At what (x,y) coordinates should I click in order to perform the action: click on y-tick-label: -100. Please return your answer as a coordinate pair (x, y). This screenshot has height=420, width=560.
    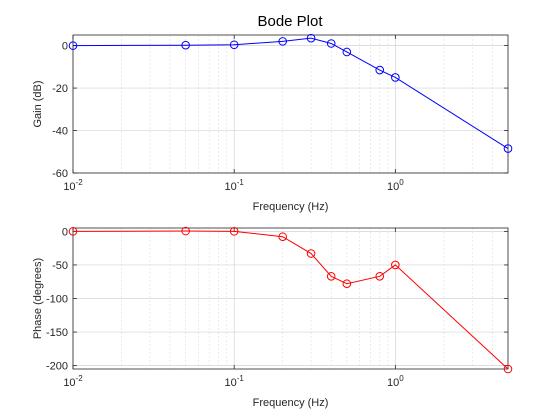
    Looking at the image, I should click on (57, 300).